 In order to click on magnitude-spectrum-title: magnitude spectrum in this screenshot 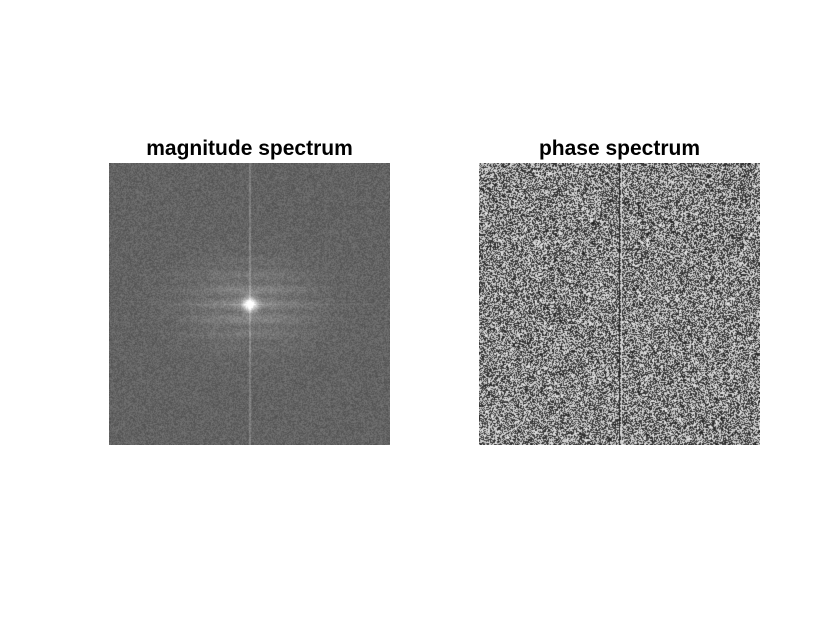, I will do `click(249, 148)`.